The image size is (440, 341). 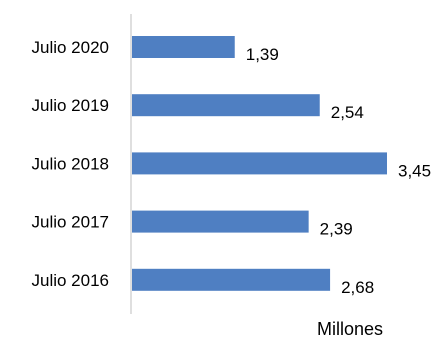 What do you see at coordinates (70, 47) in the screenshot?
I see `category-label: Julio 2020` at bounding box center [70, 47].